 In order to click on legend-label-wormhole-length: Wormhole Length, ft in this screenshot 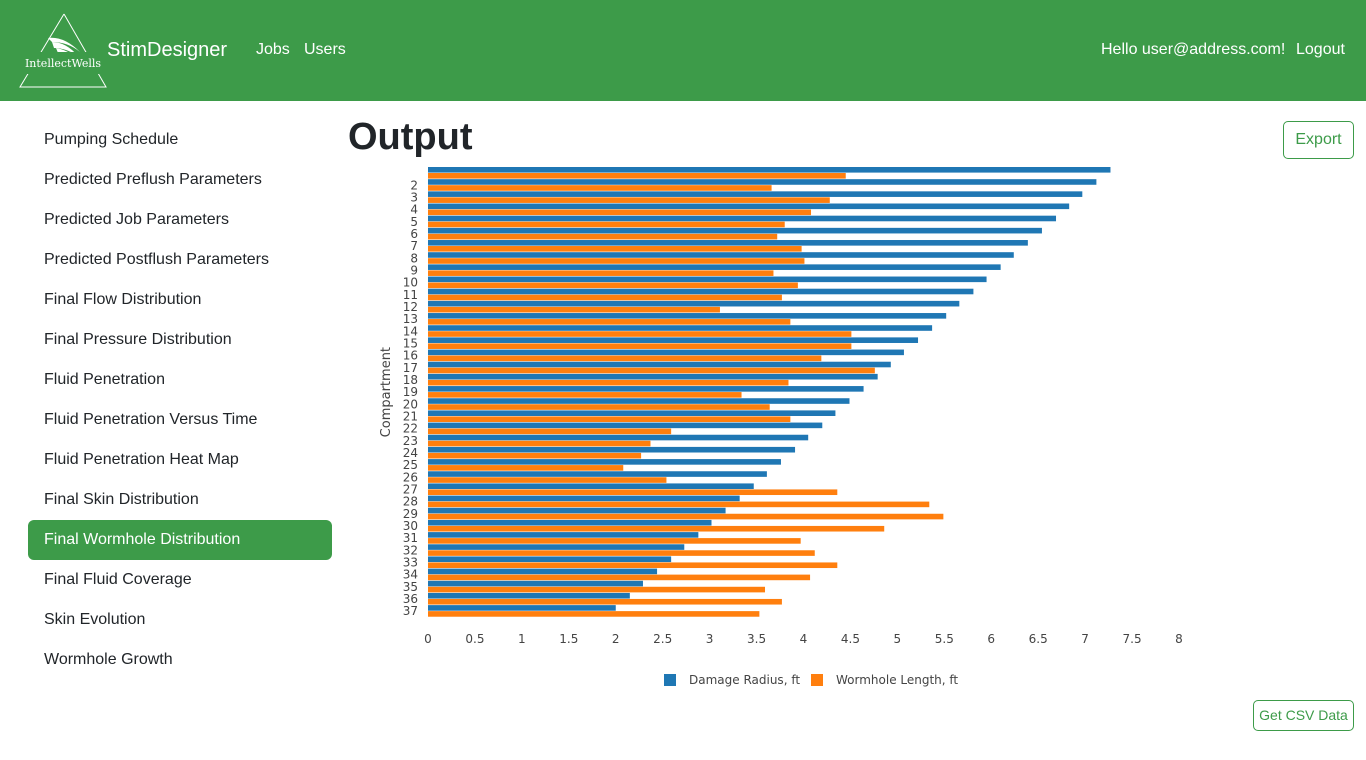, I will do `click(897, 680)`.